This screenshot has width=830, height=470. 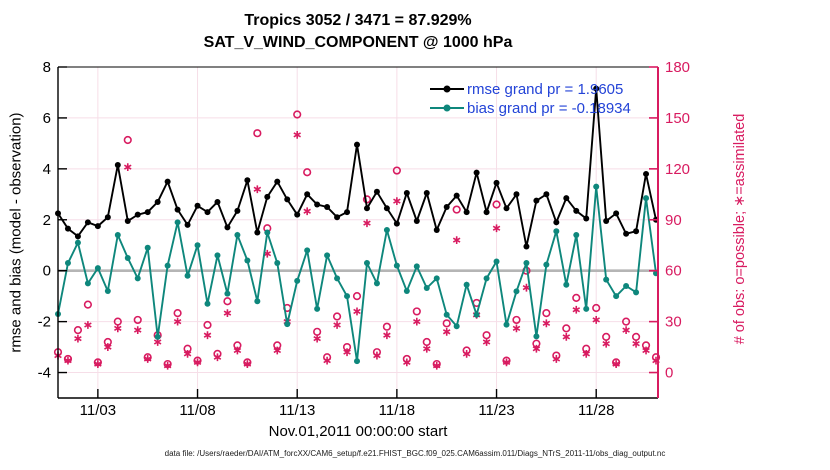 What do you see at coordinates (673, 271) in the screenshot?
I see `right-tick-label: 60` at bounding box center [673, 271].